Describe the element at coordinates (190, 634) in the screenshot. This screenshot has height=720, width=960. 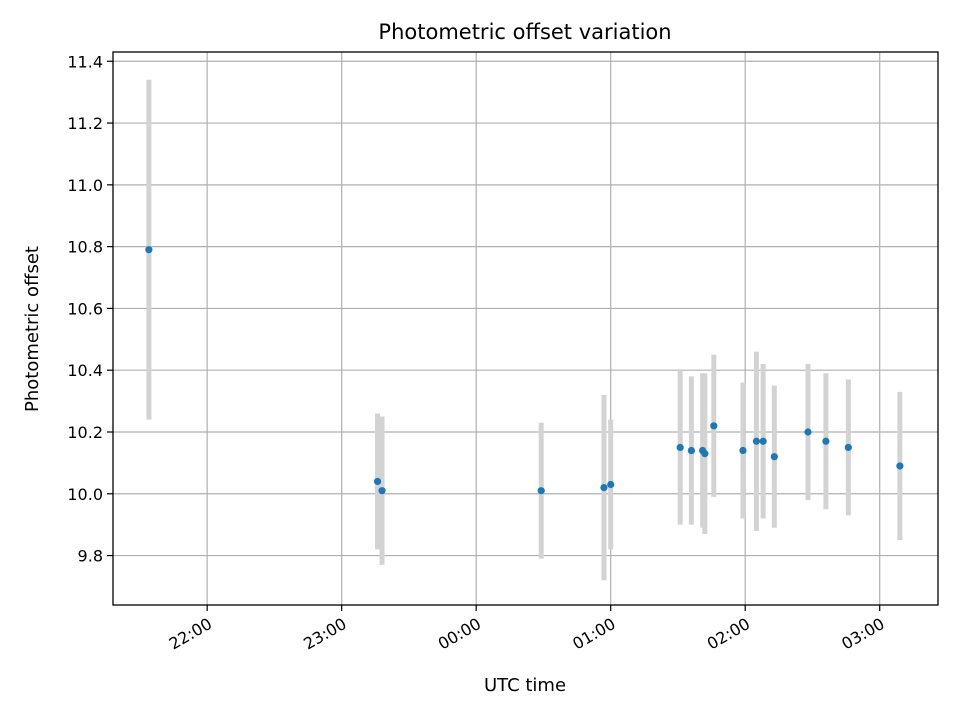
I see `x-tick-label: 22:00` at that location.